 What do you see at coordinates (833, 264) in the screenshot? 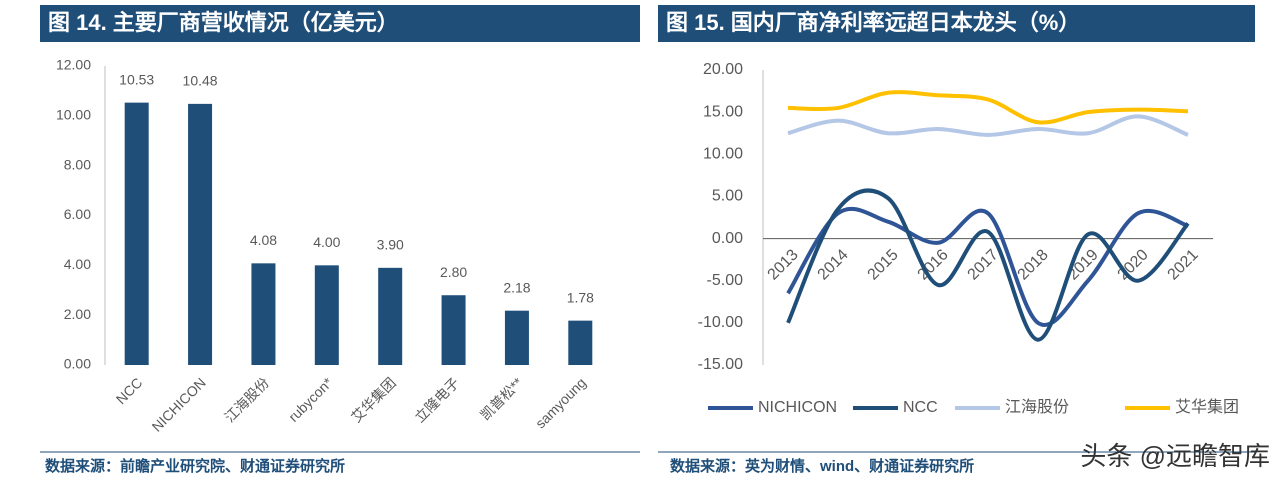
I see `x-tick-label: 2014` at bounding box center [833, 264].